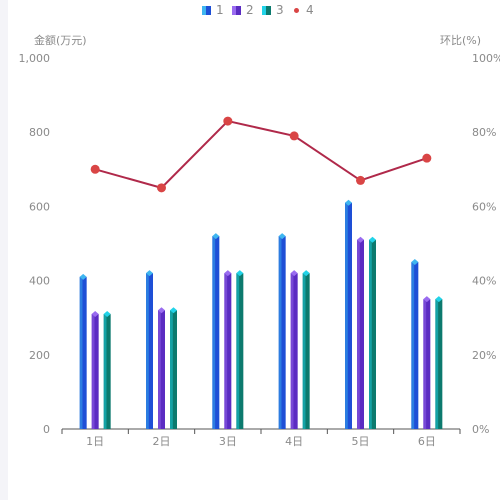  Describe the element at coordinates (361, 441) in the screenshot. I see `x-tick-label: 5日` at that location.